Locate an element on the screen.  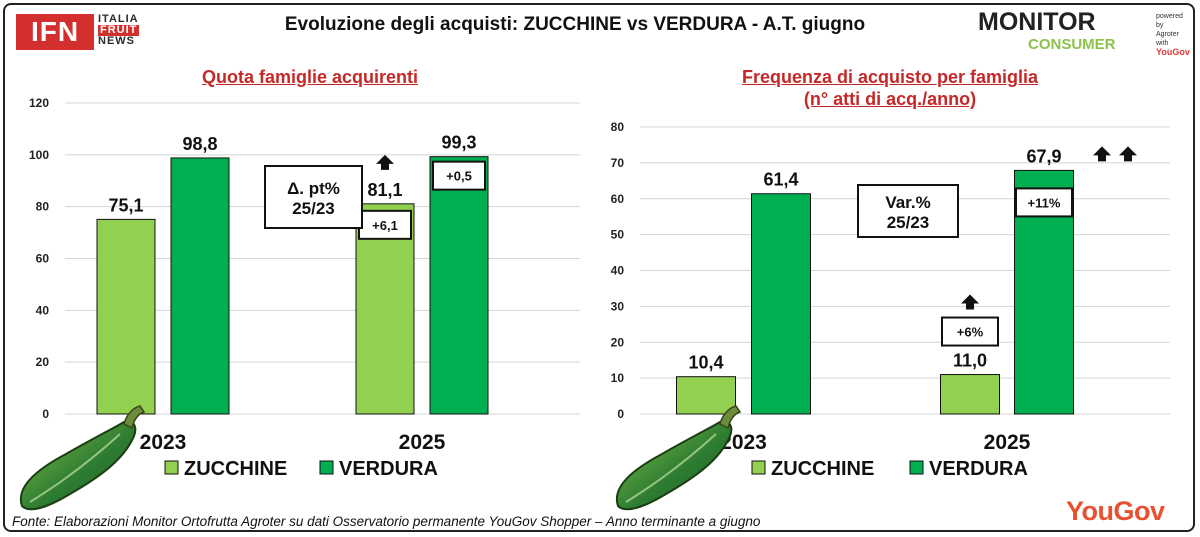
chart1-ytick-label: 40 is located at coordinates (43, 310).